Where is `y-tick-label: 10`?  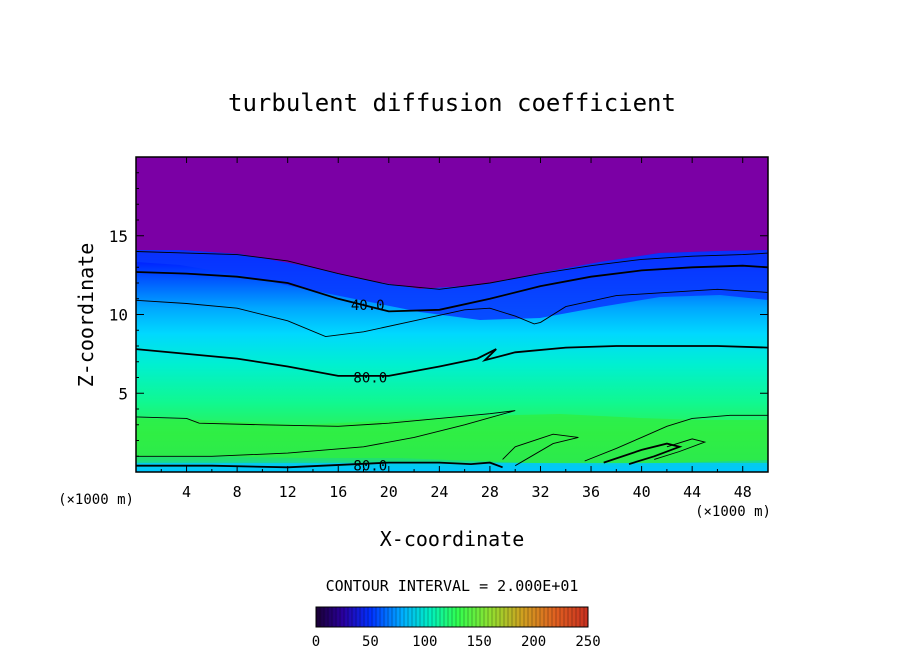 y-tick-label: 10 is located at coordinates (118, 315).